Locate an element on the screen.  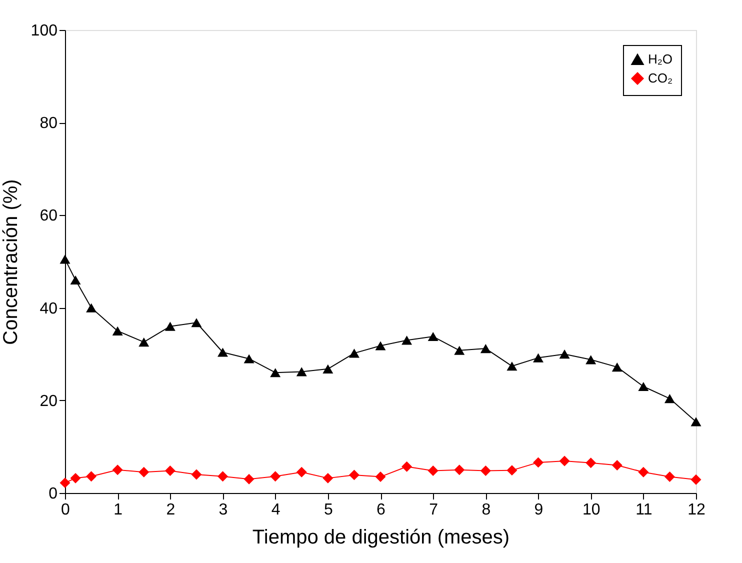
x-tick-label: 2 is located at coordinates (171, 510).